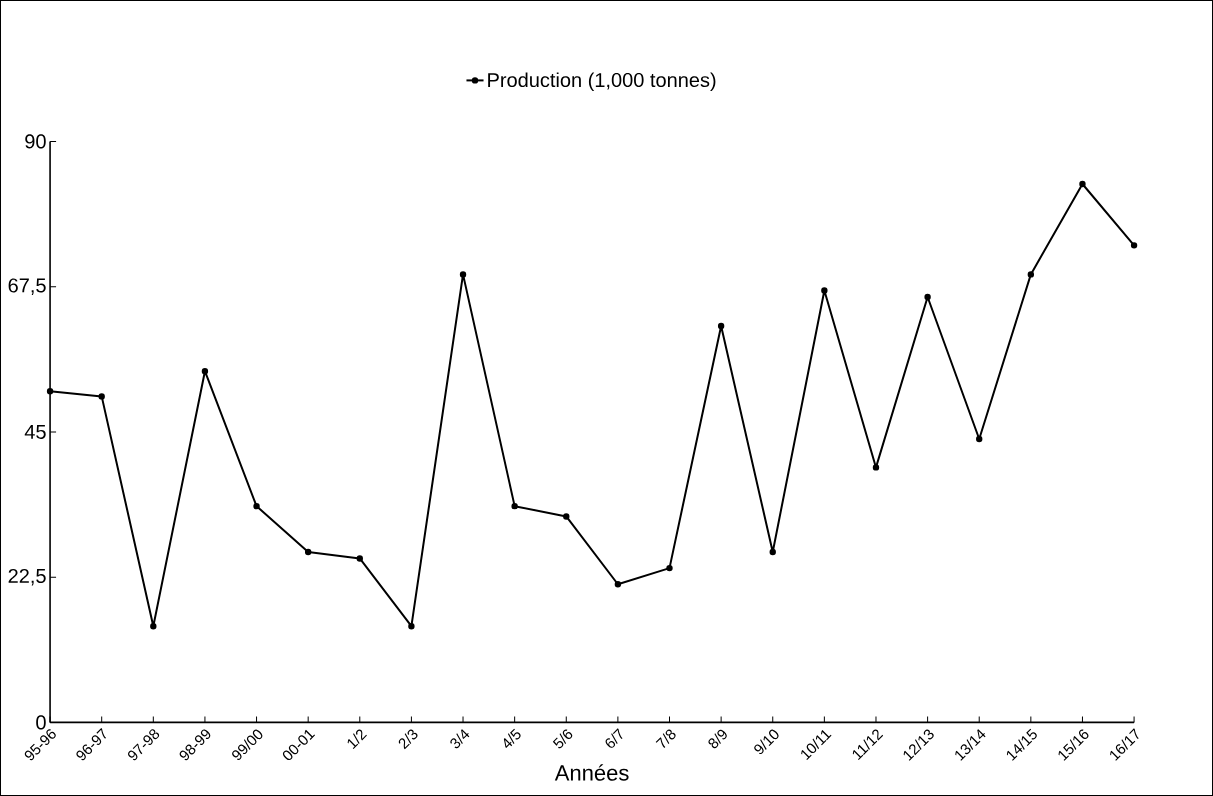 The image size is (1213, 796). What do you see at coordinates (357, 739) in the screenshot?
I see `x-tick-label: 1/2` at bounding box center [357, 739].